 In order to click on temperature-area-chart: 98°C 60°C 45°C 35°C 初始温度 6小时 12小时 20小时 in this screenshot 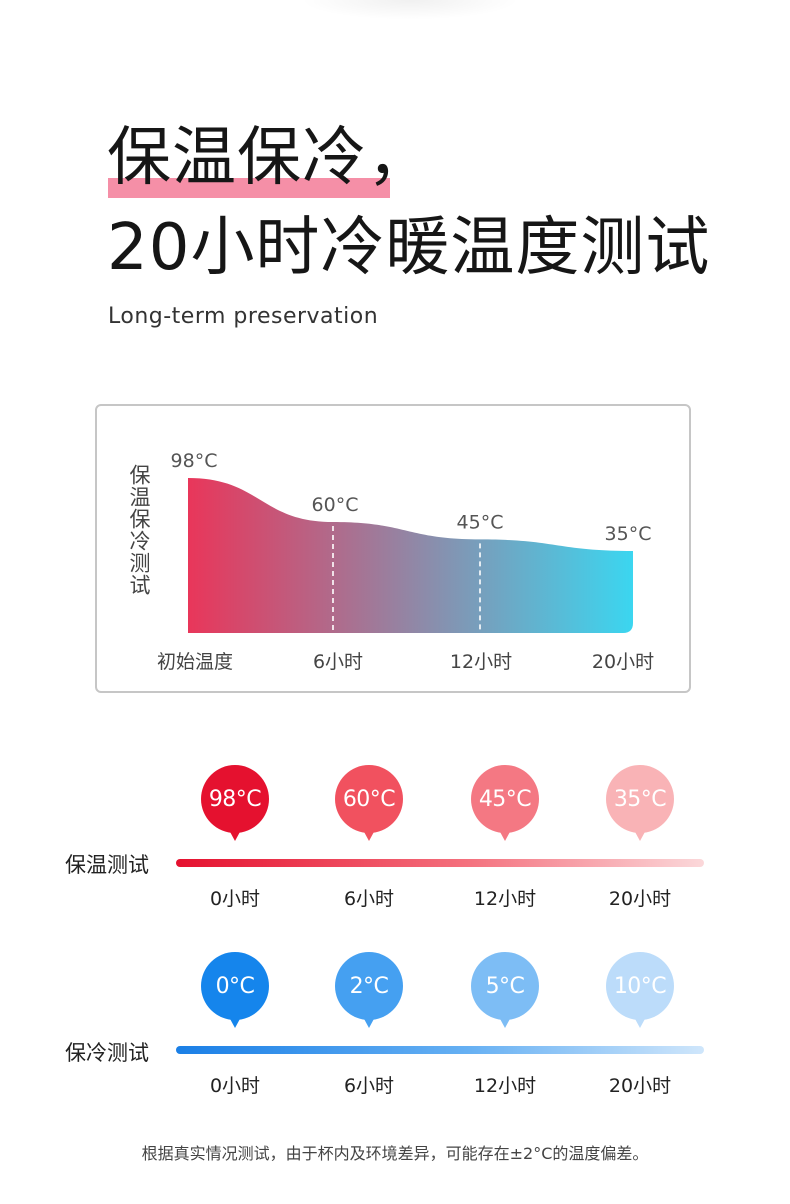, I will do `click(405, 561)`.